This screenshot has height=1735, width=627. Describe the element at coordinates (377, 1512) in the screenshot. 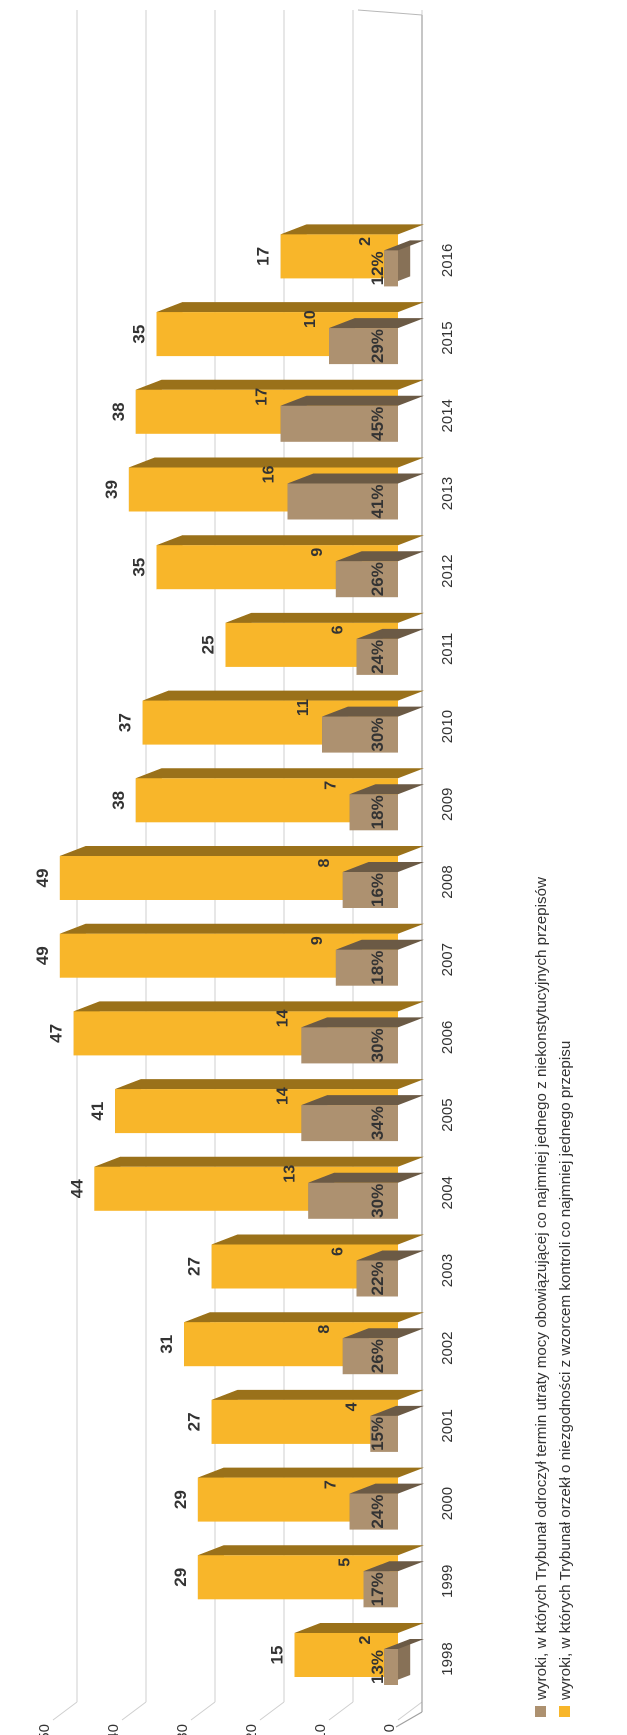

I see `data-label-percent: 24%` at that location.